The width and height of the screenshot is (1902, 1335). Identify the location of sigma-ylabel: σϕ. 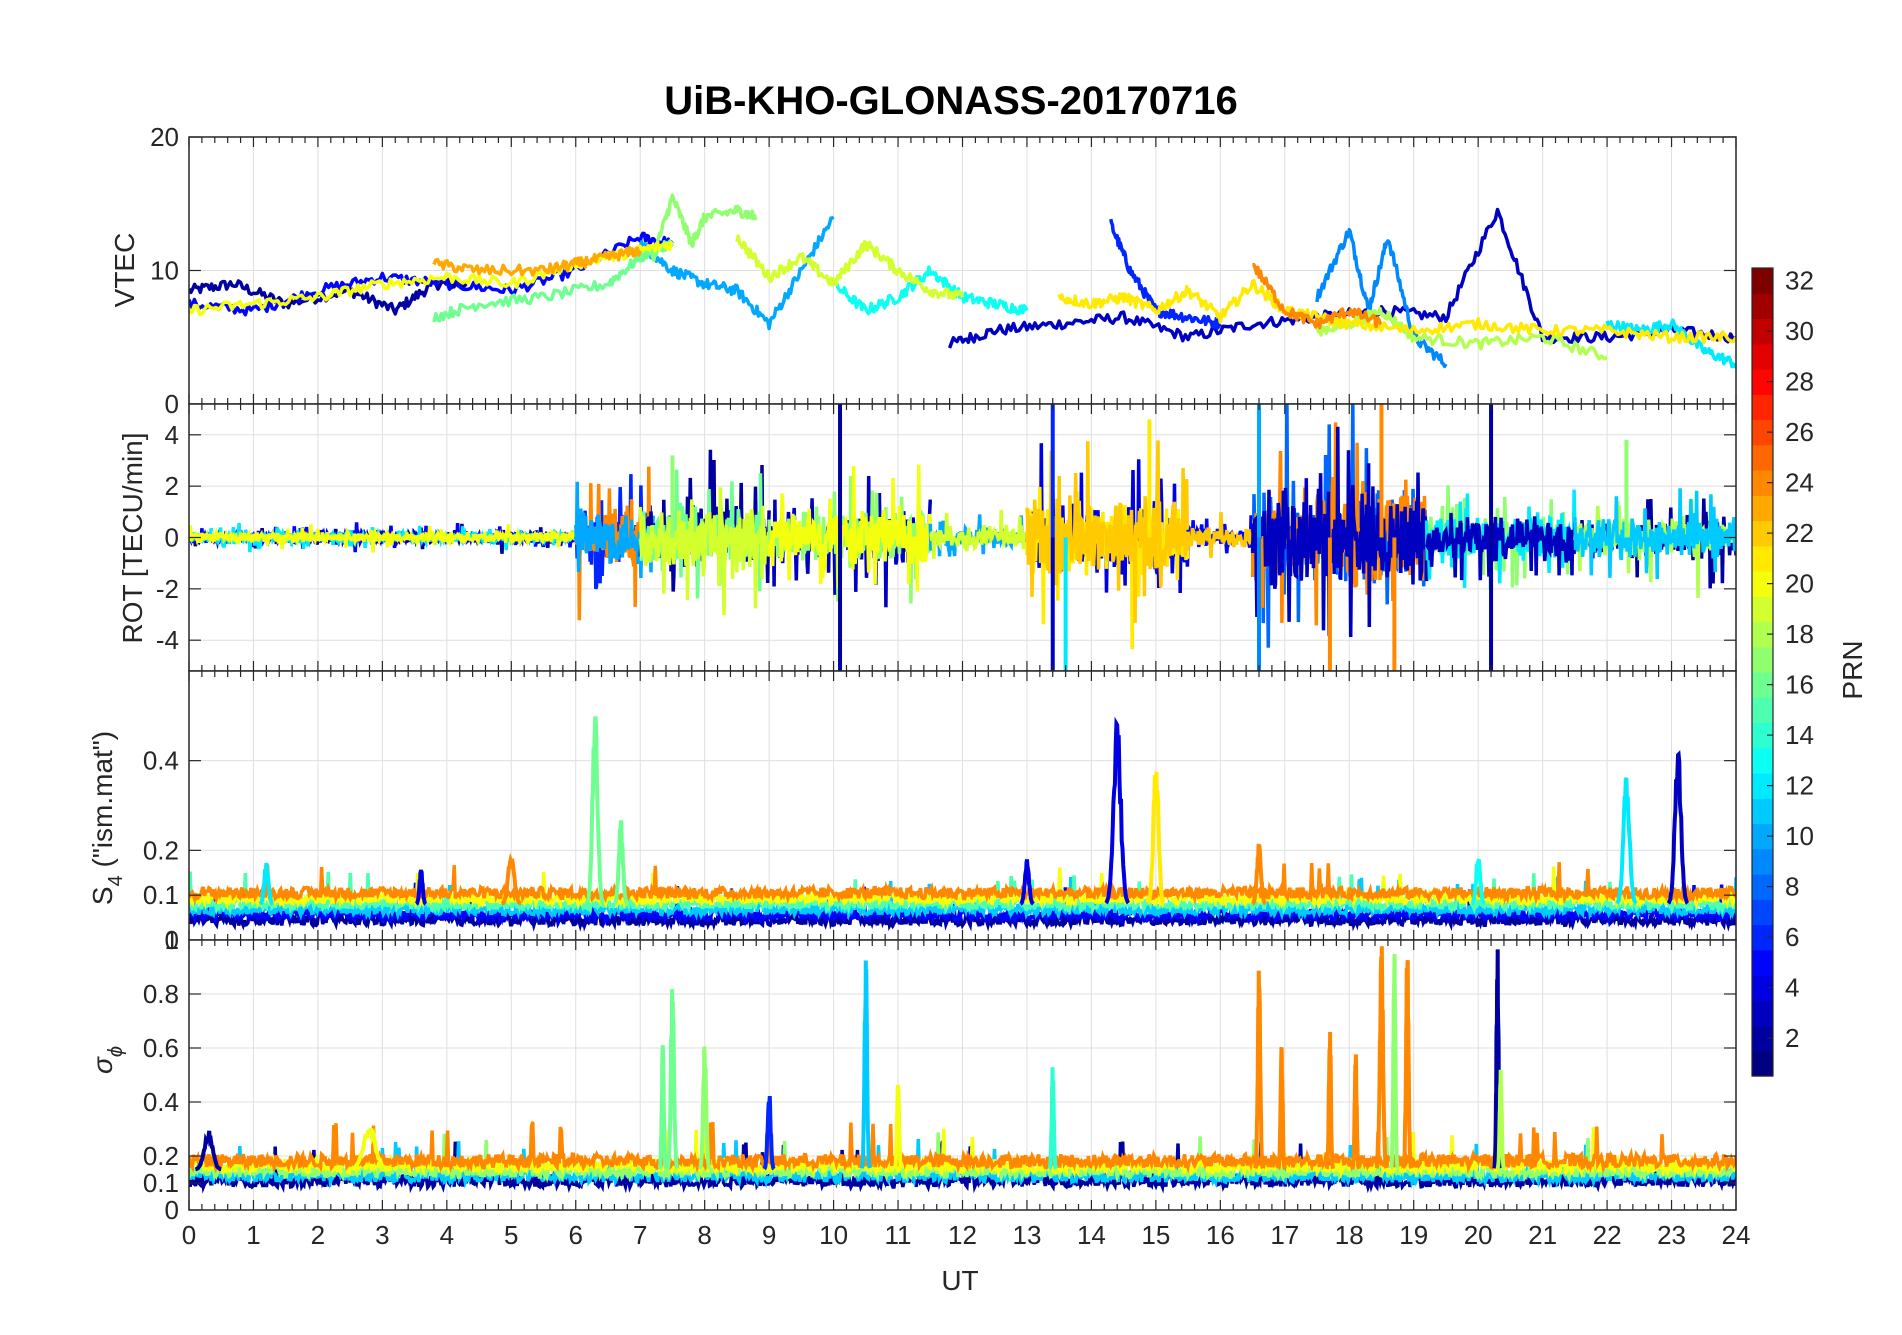
(107, 1060).